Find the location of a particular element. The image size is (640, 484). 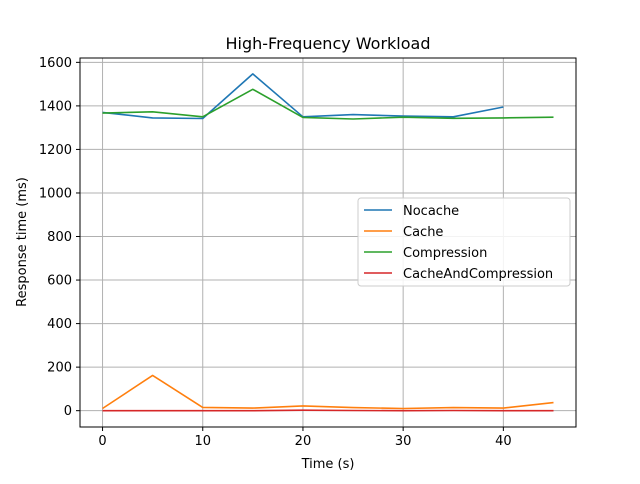

y-axis-ticks: 0 200 400 600 800 1000 1200 1400 1600 is located at coordinates (59, 237).